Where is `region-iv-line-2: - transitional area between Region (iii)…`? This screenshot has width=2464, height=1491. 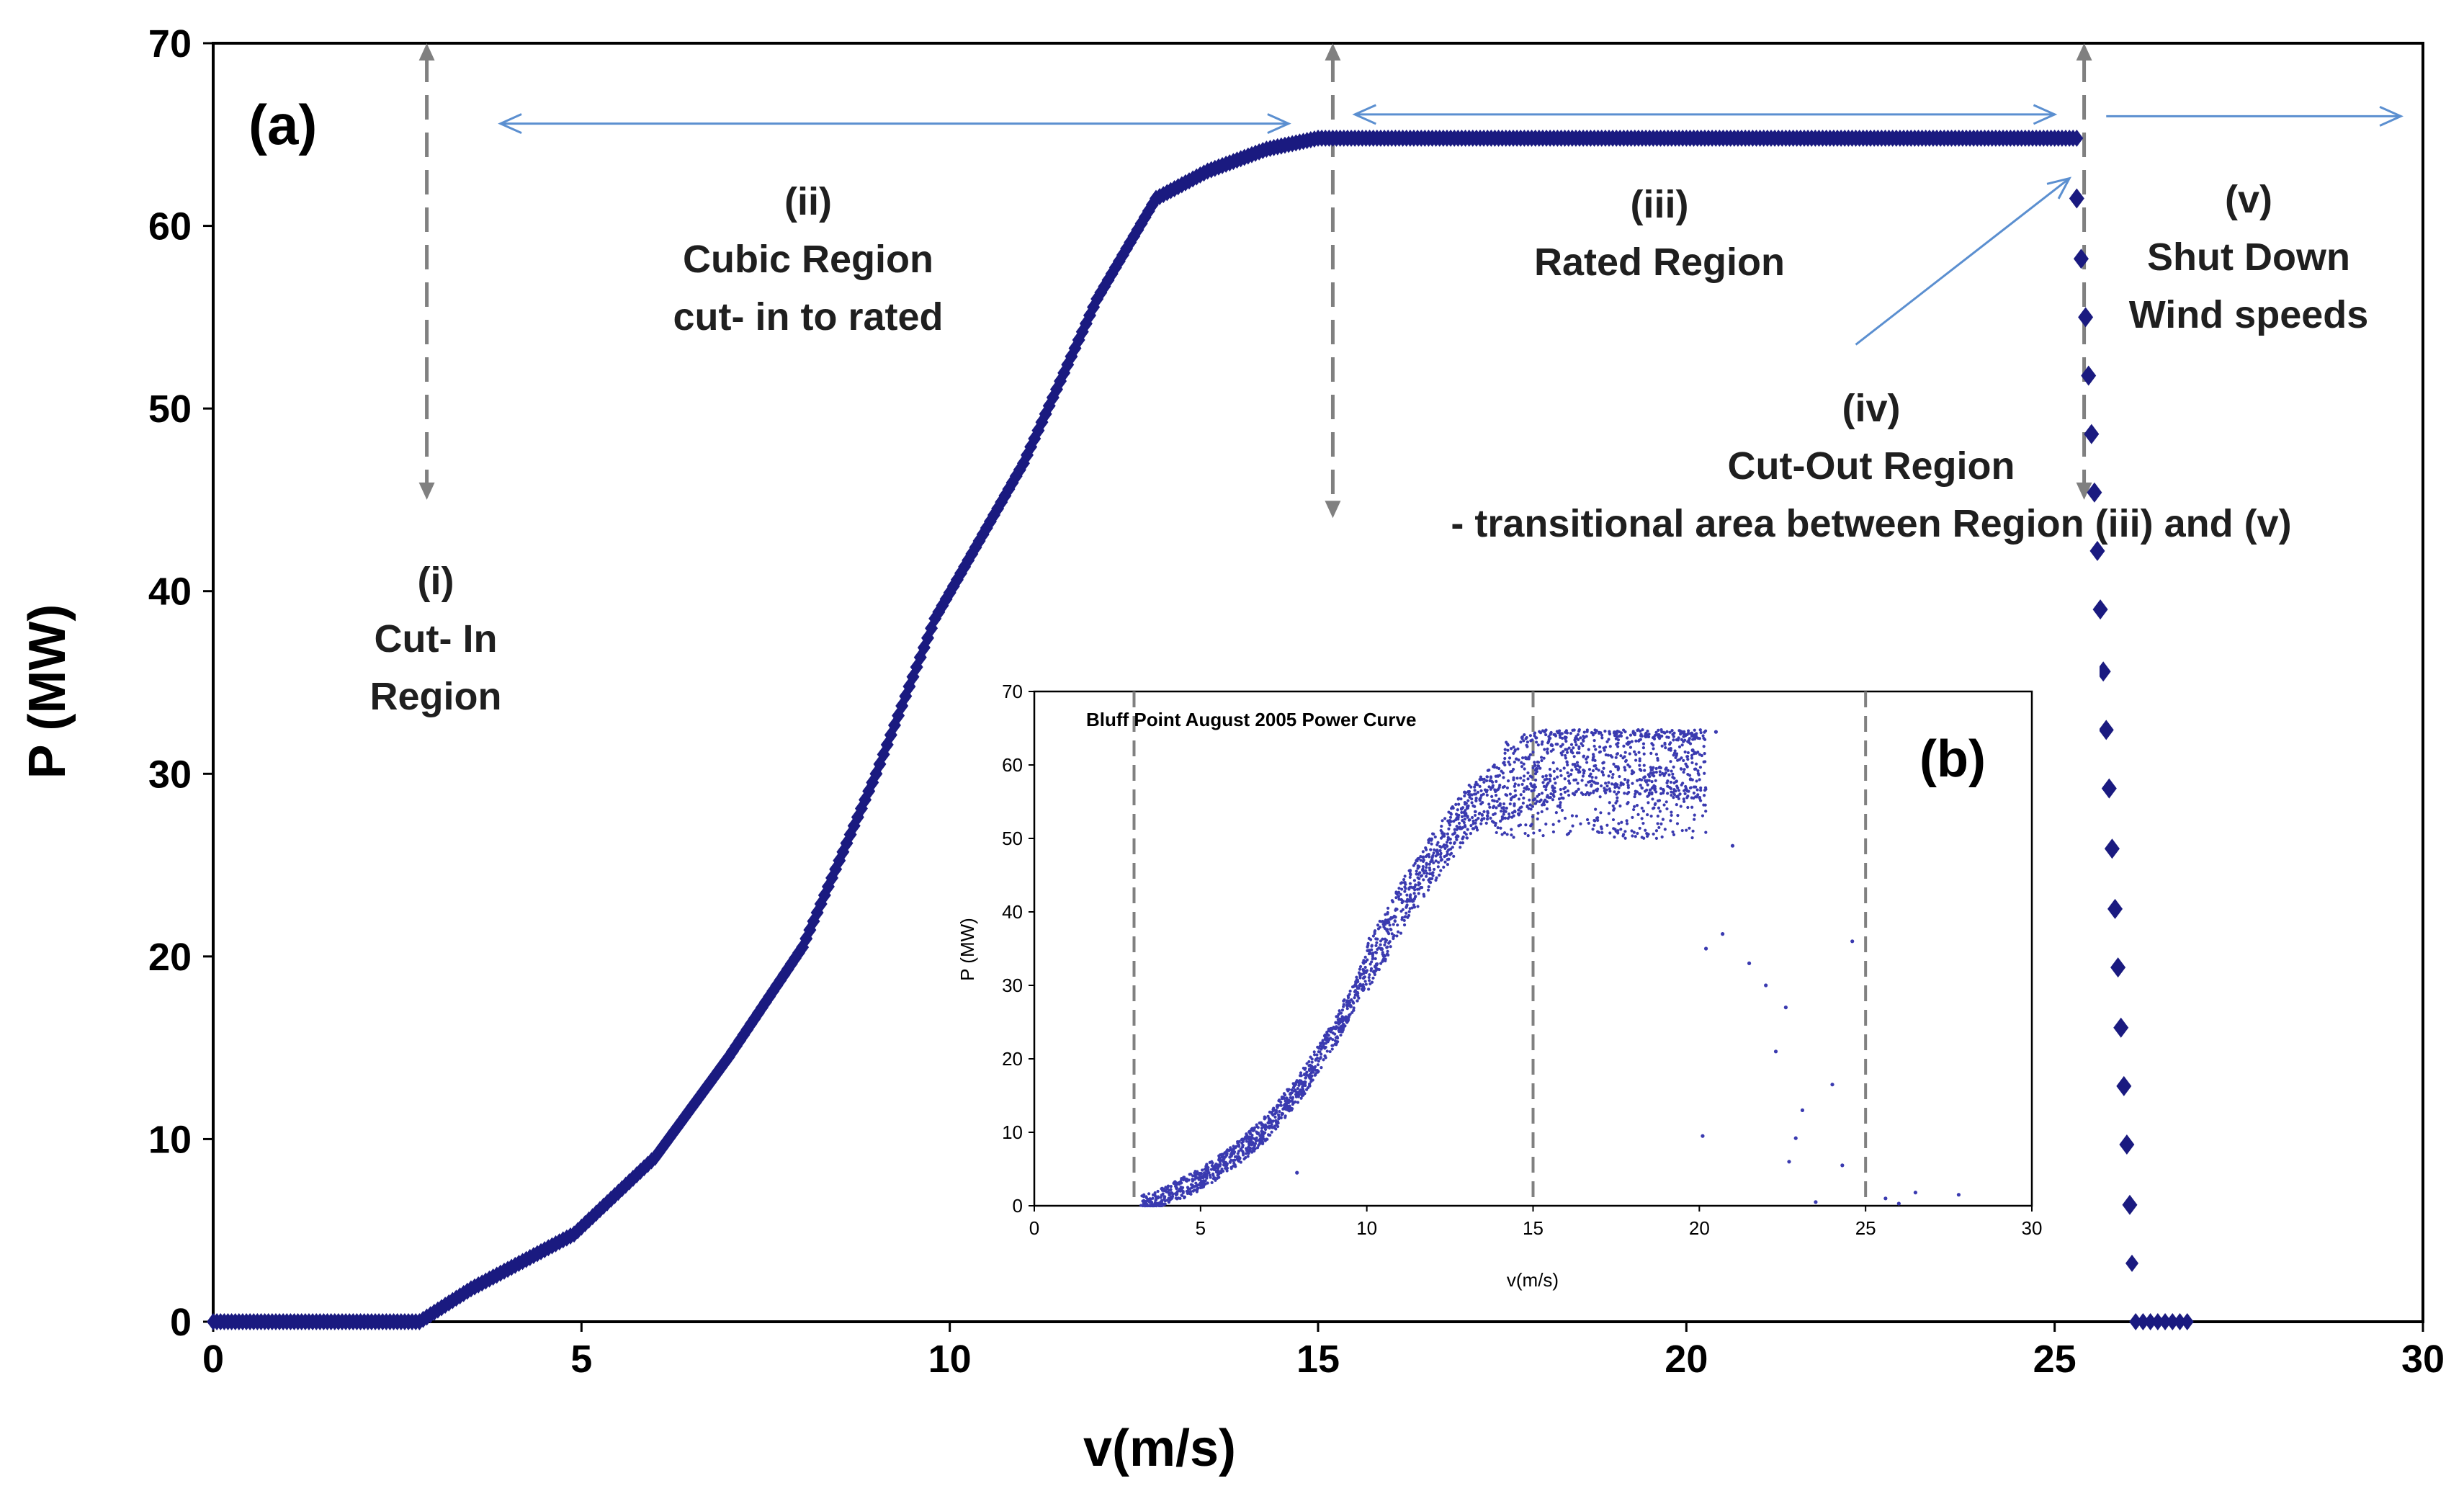 region-iv-line-2: - transitional area between Region (iii)… is located at coordinates (1871, 523).